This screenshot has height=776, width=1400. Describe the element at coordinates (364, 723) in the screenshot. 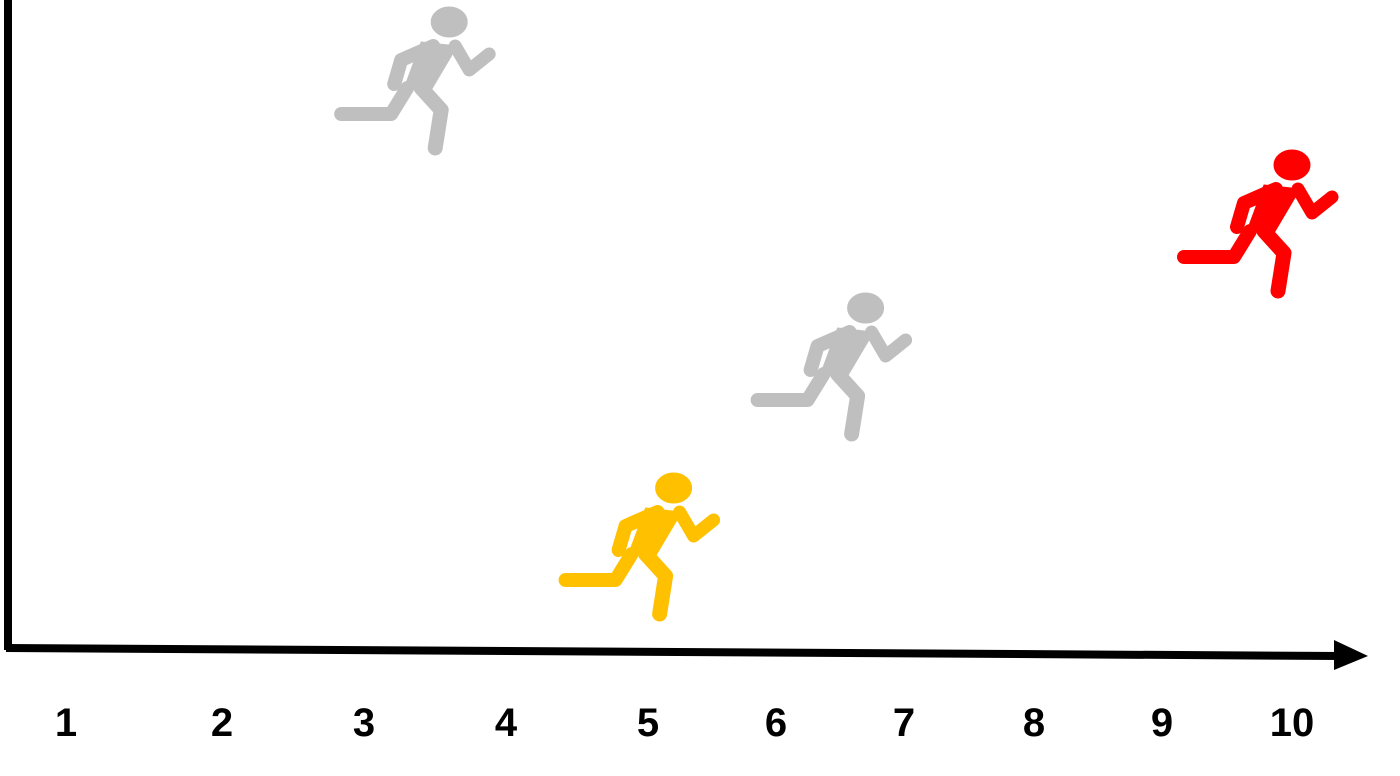

I see `x-tick-label: 3` at that location.